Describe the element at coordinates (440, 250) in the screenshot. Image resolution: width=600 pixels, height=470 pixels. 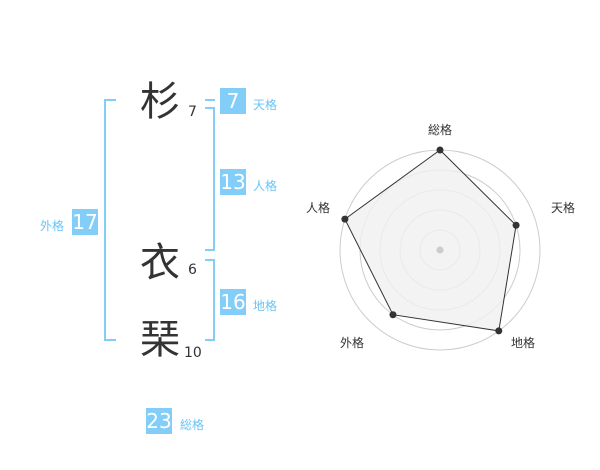
I see `radar-center` at that location.